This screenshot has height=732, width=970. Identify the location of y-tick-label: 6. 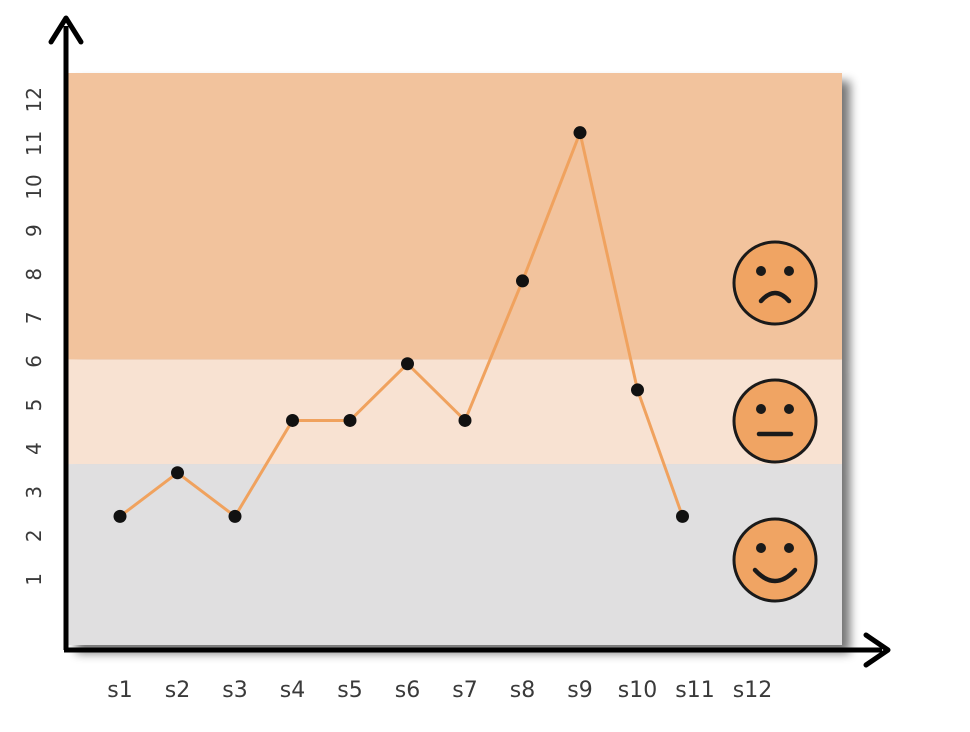
(34, 361).